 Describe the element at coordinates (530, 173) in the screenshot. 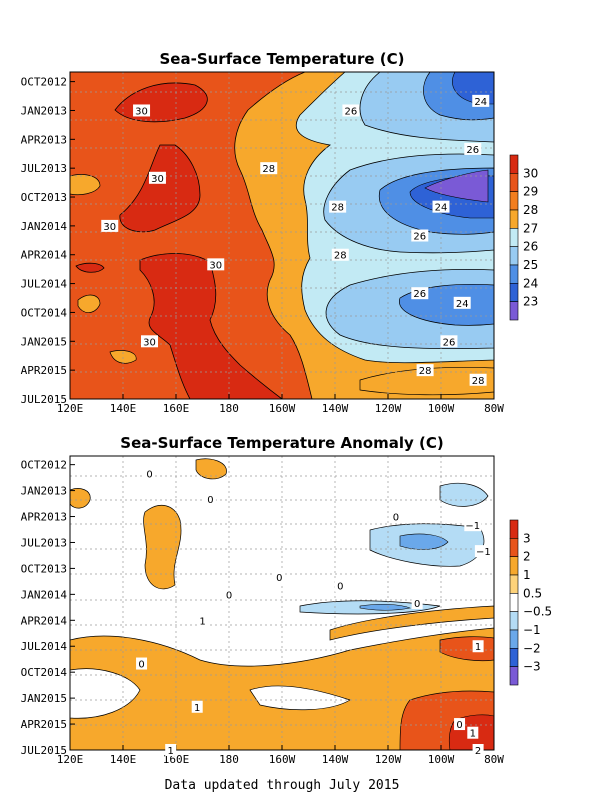

I see `colorbar-tick-label: 30` at that location.